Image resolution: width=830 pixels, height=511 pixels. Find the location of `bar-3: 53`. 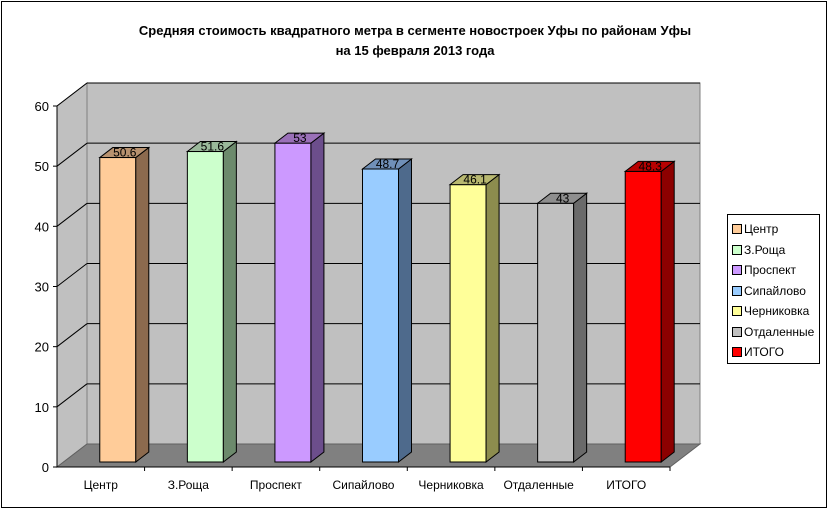

bar-3: 53 is located at coordinates (299, 297).